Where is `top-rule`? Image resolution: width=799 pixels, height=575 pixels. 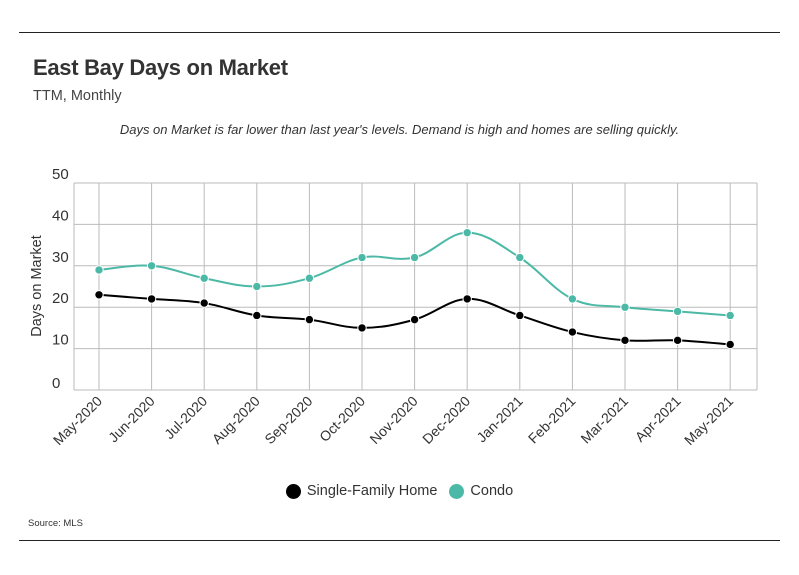 top-rule is located at coordinates (399, 32).